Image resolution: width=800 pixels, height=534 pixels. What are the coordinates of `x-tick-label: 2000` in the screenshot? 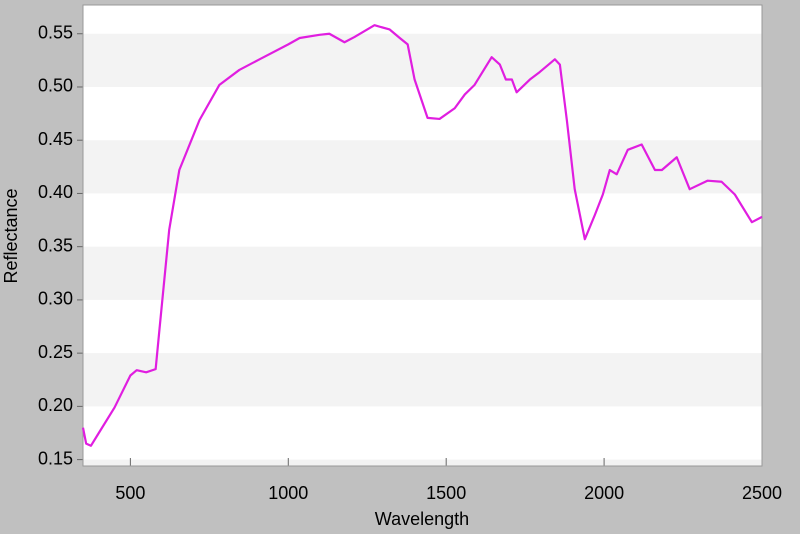 It's located at (604, 493).